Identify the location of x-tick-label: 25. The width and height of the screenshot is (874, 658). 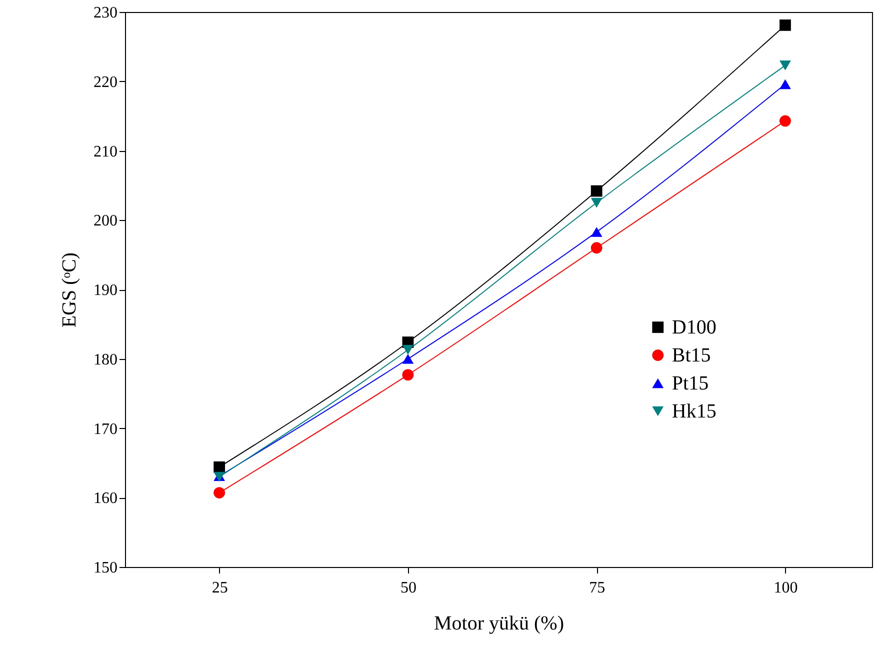
(220, 588).